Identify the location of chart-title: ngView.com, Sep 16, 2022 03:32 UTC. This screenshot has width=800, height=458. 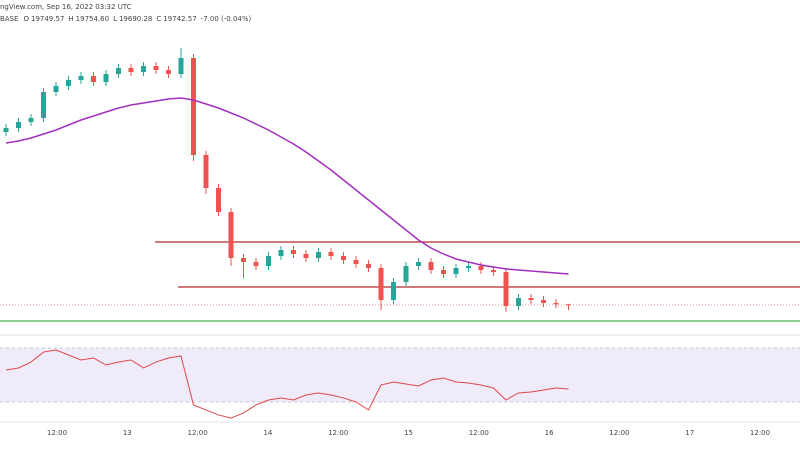
(66, 7).